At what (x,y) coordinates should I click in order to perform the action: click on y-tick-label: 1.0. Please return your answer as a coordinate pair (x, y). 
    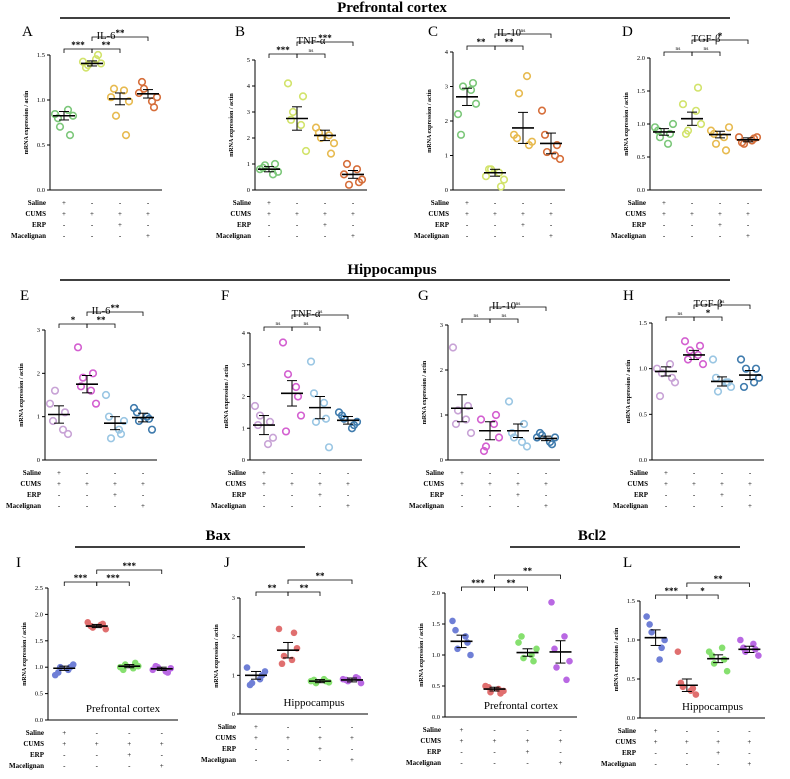
    Looking at the image, I should click on (631, 640).